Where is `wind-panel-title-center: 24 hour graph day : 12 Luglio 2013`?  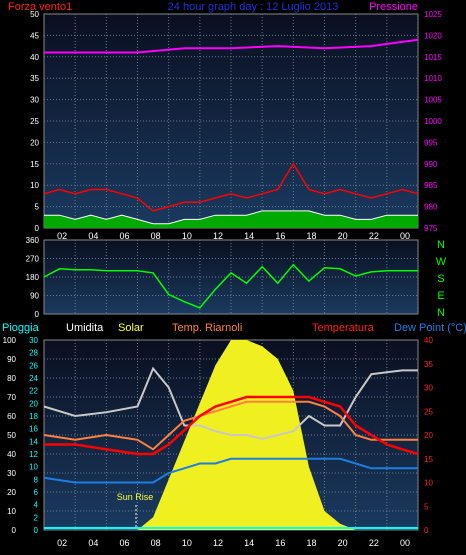 wind-panel-title-center: 24 hour graph day : 12 Luglio 2013 is located at coordinates (253, 7).